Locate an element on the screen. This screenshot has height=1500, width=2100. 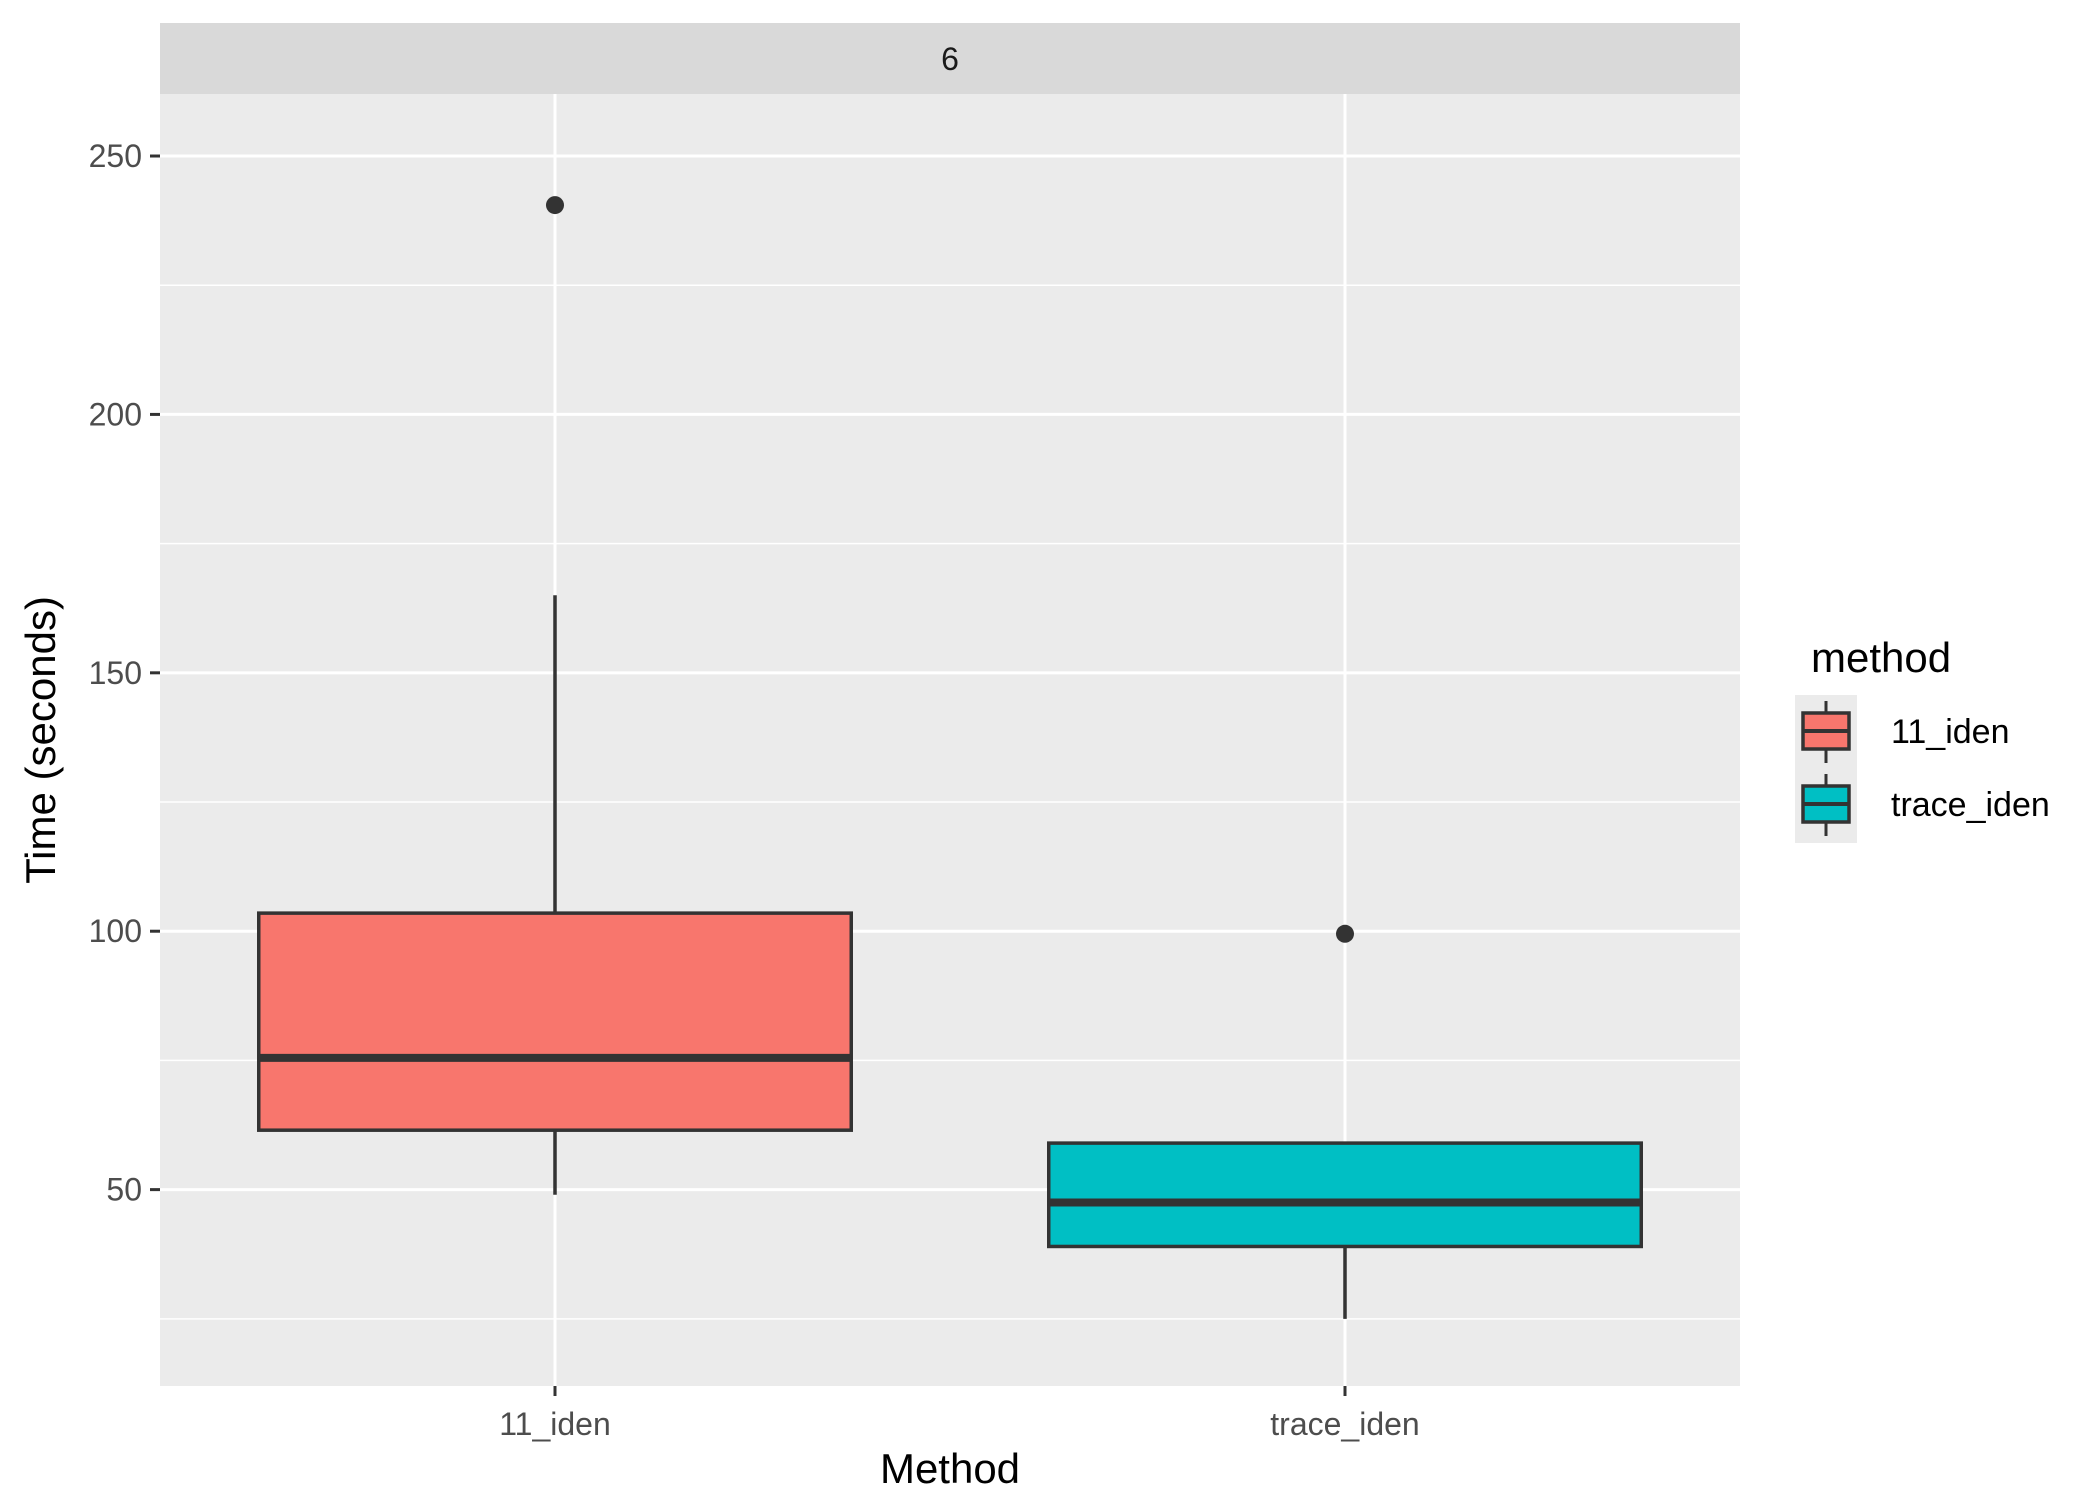
y-tick-label: 100 is located at coordinates (115, 931).